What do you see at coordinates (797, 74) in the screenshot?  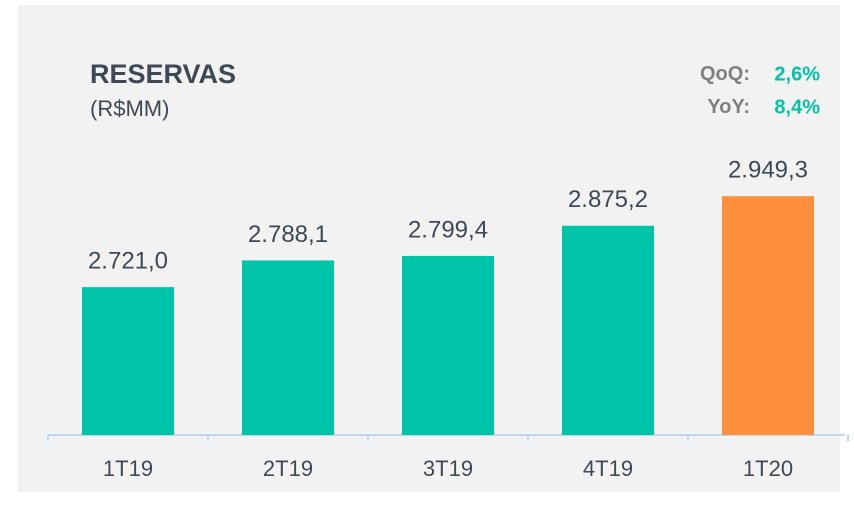 I see `annotation-value: 2,6%` at bounding box center [797, 74].